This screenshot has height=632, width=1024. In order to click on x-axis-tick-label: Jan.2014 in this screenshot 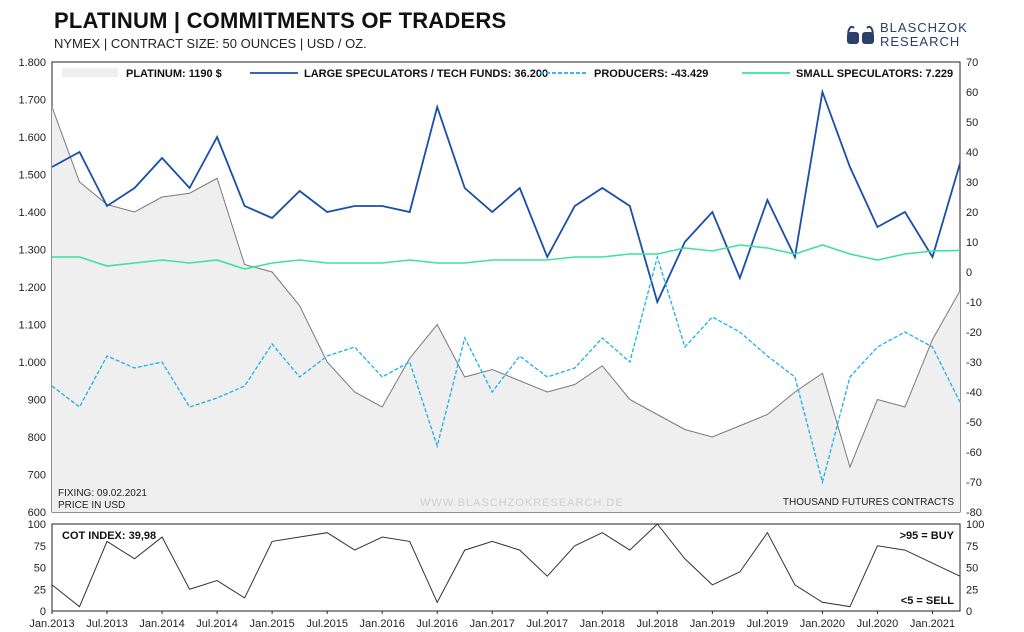, I will do `click(161, 624)`.